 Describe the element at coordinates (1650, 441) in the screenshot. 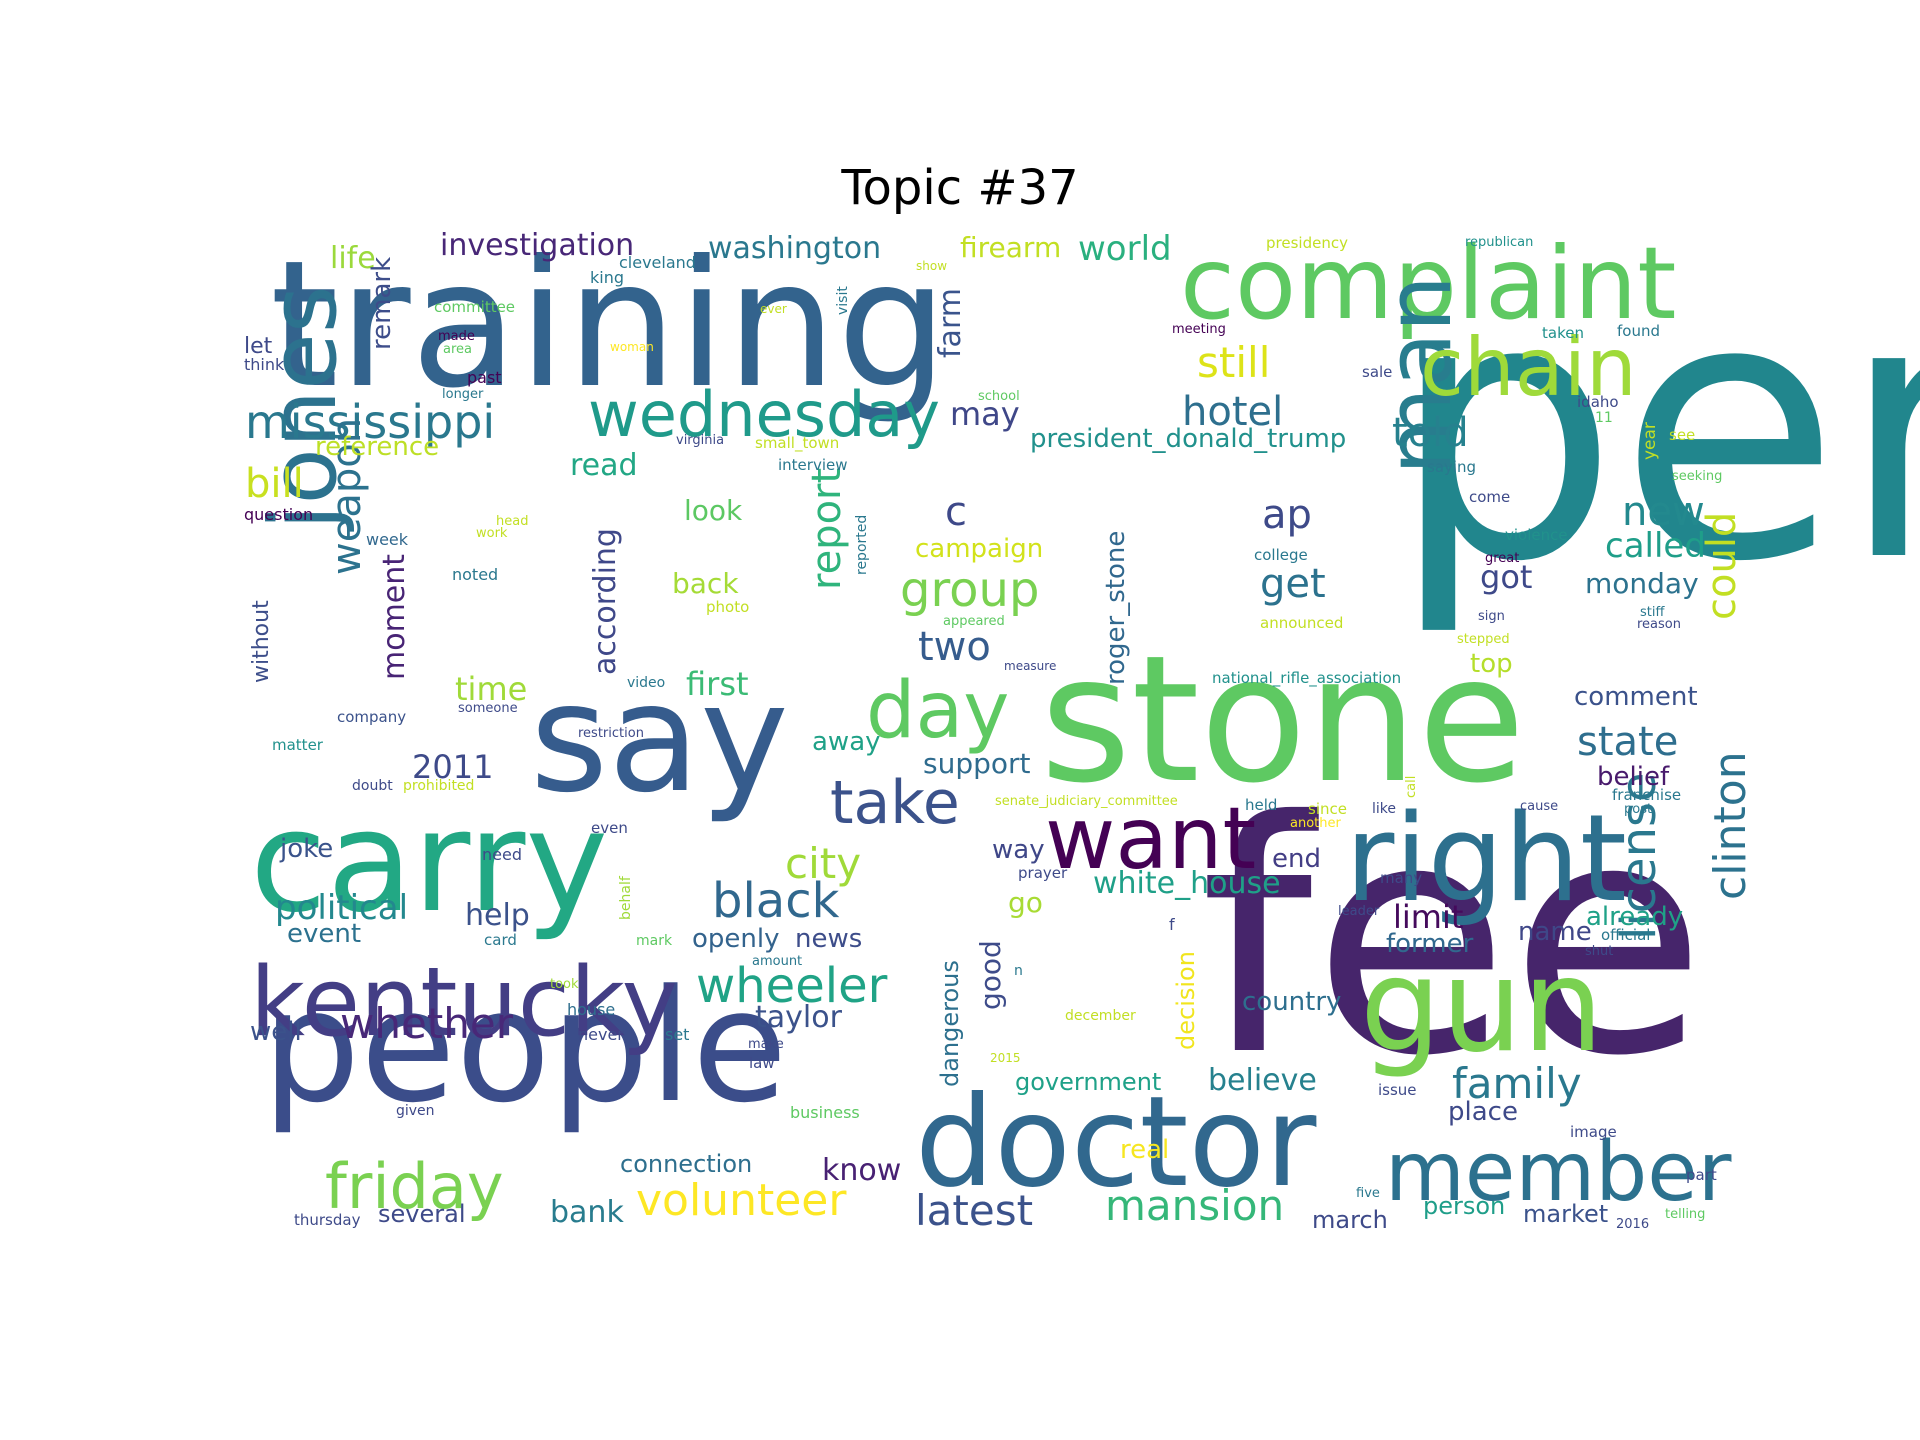

I see `word-year: year` at that location.